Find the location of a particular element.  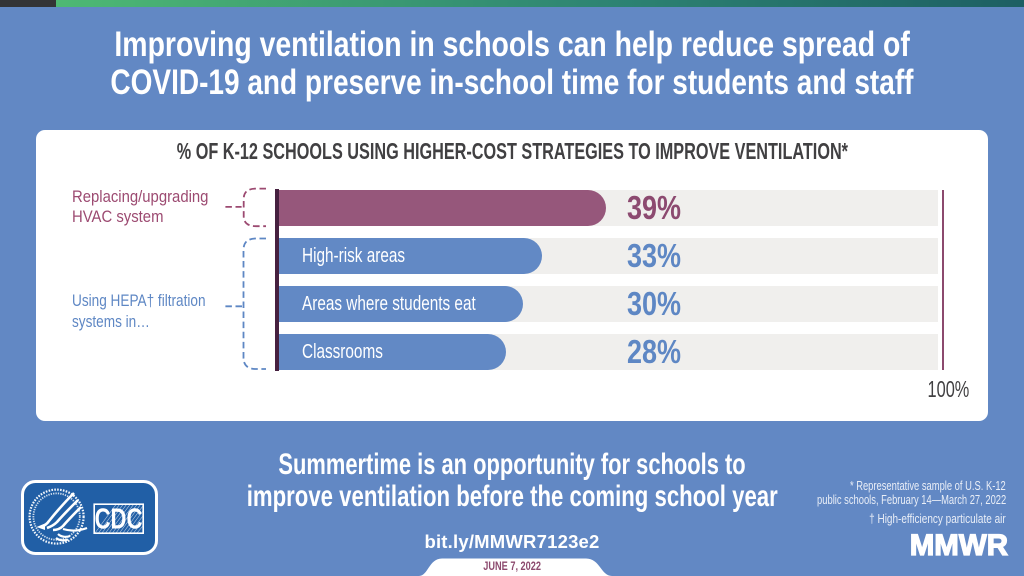

svg-text: CDC is located at coordinates (119, 520).